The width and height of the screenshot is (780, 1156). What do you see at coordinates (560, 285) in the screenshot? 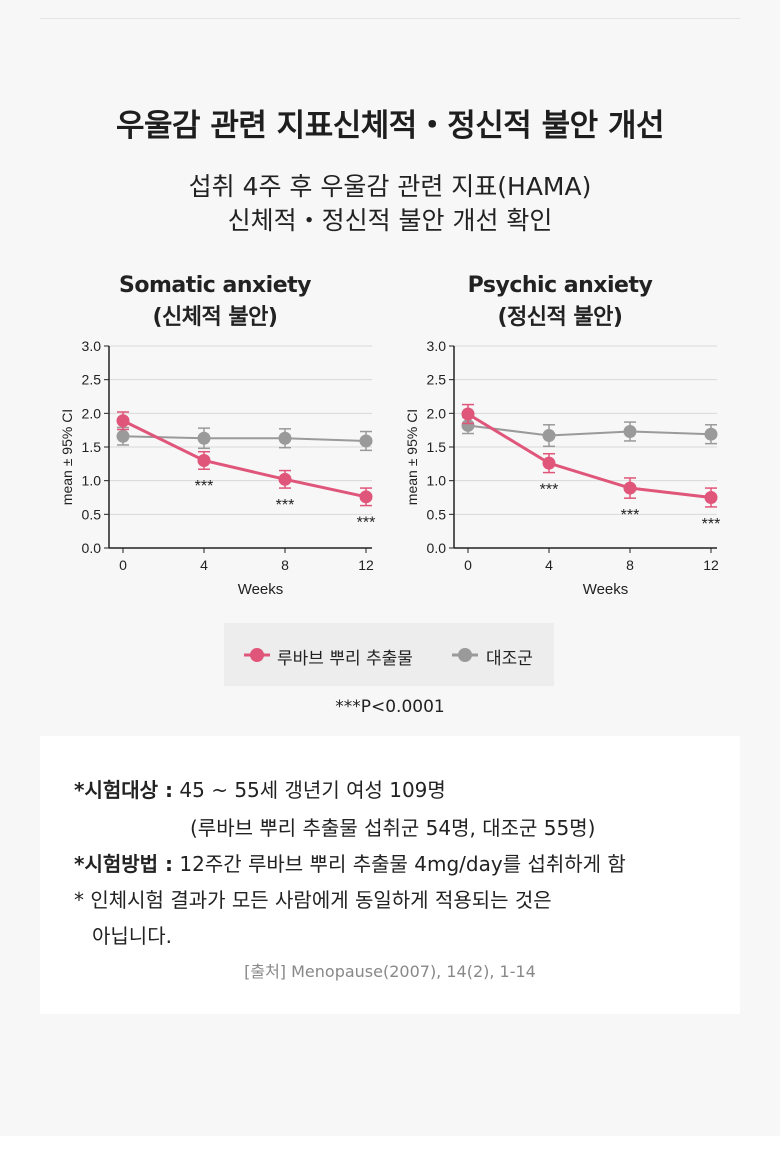
I see `chart-title-en: Psychic anxiety` at bounding box center [560, 285].